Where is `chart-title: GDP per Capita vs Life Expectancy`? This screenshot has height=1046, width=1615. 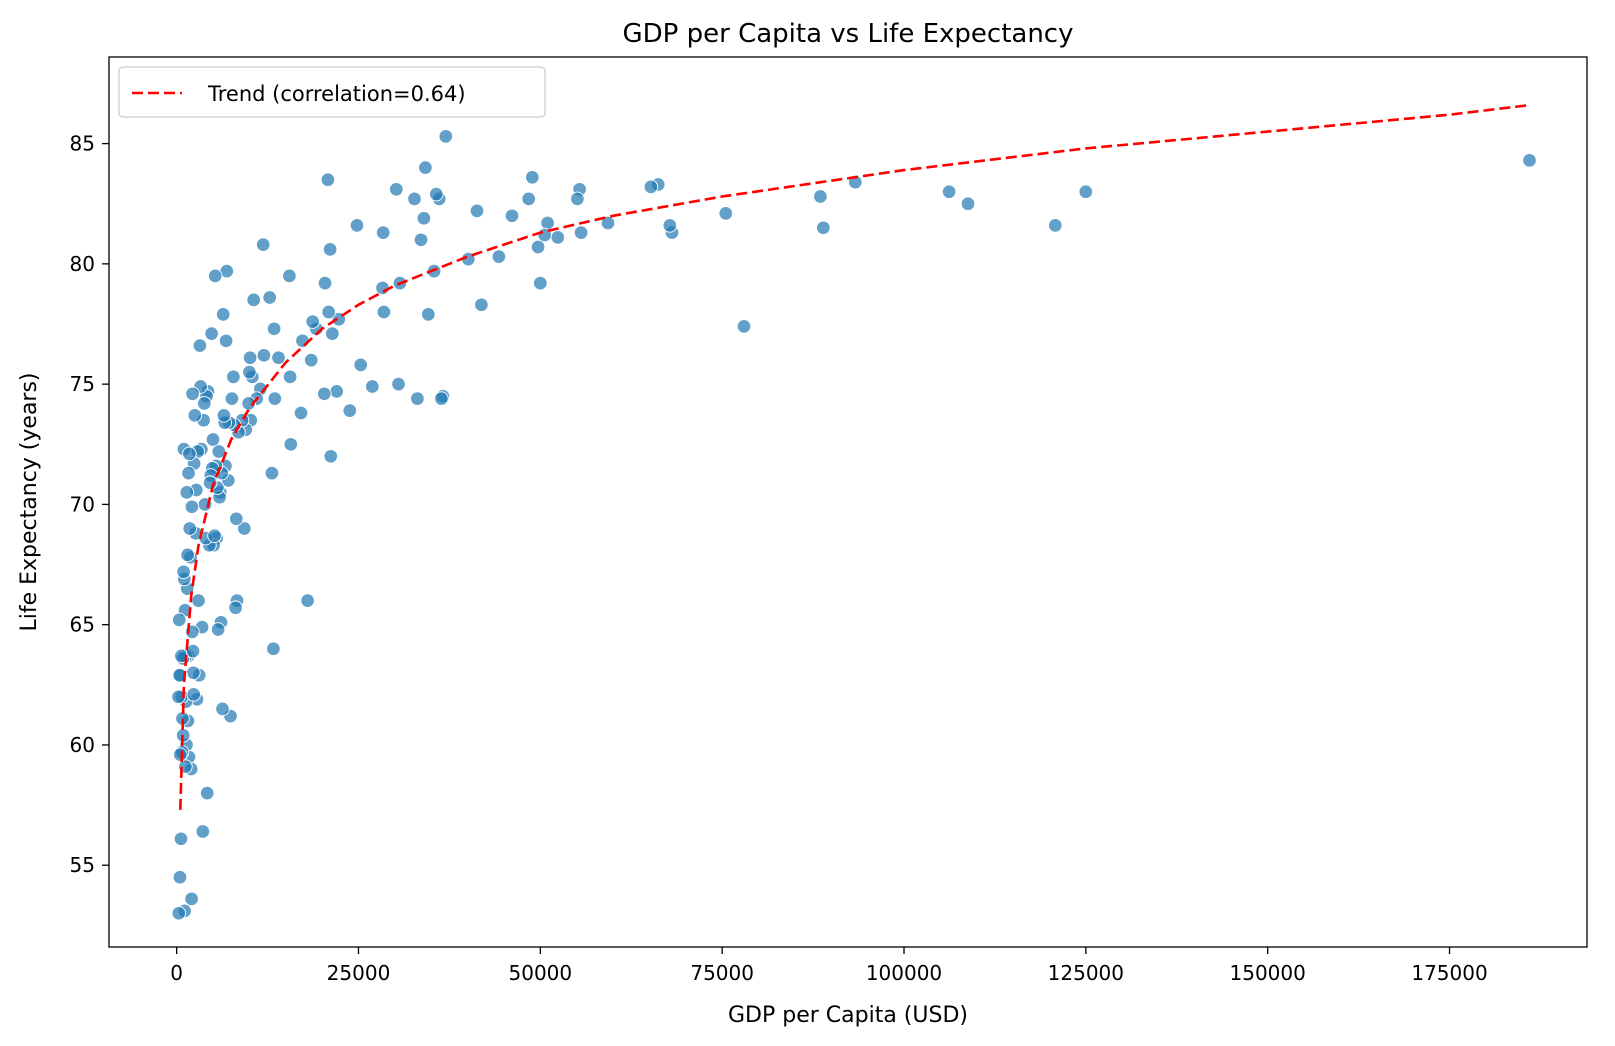 chart-title: GDP per Capita vs Life Expectancy is located at coordinates (848, 34).